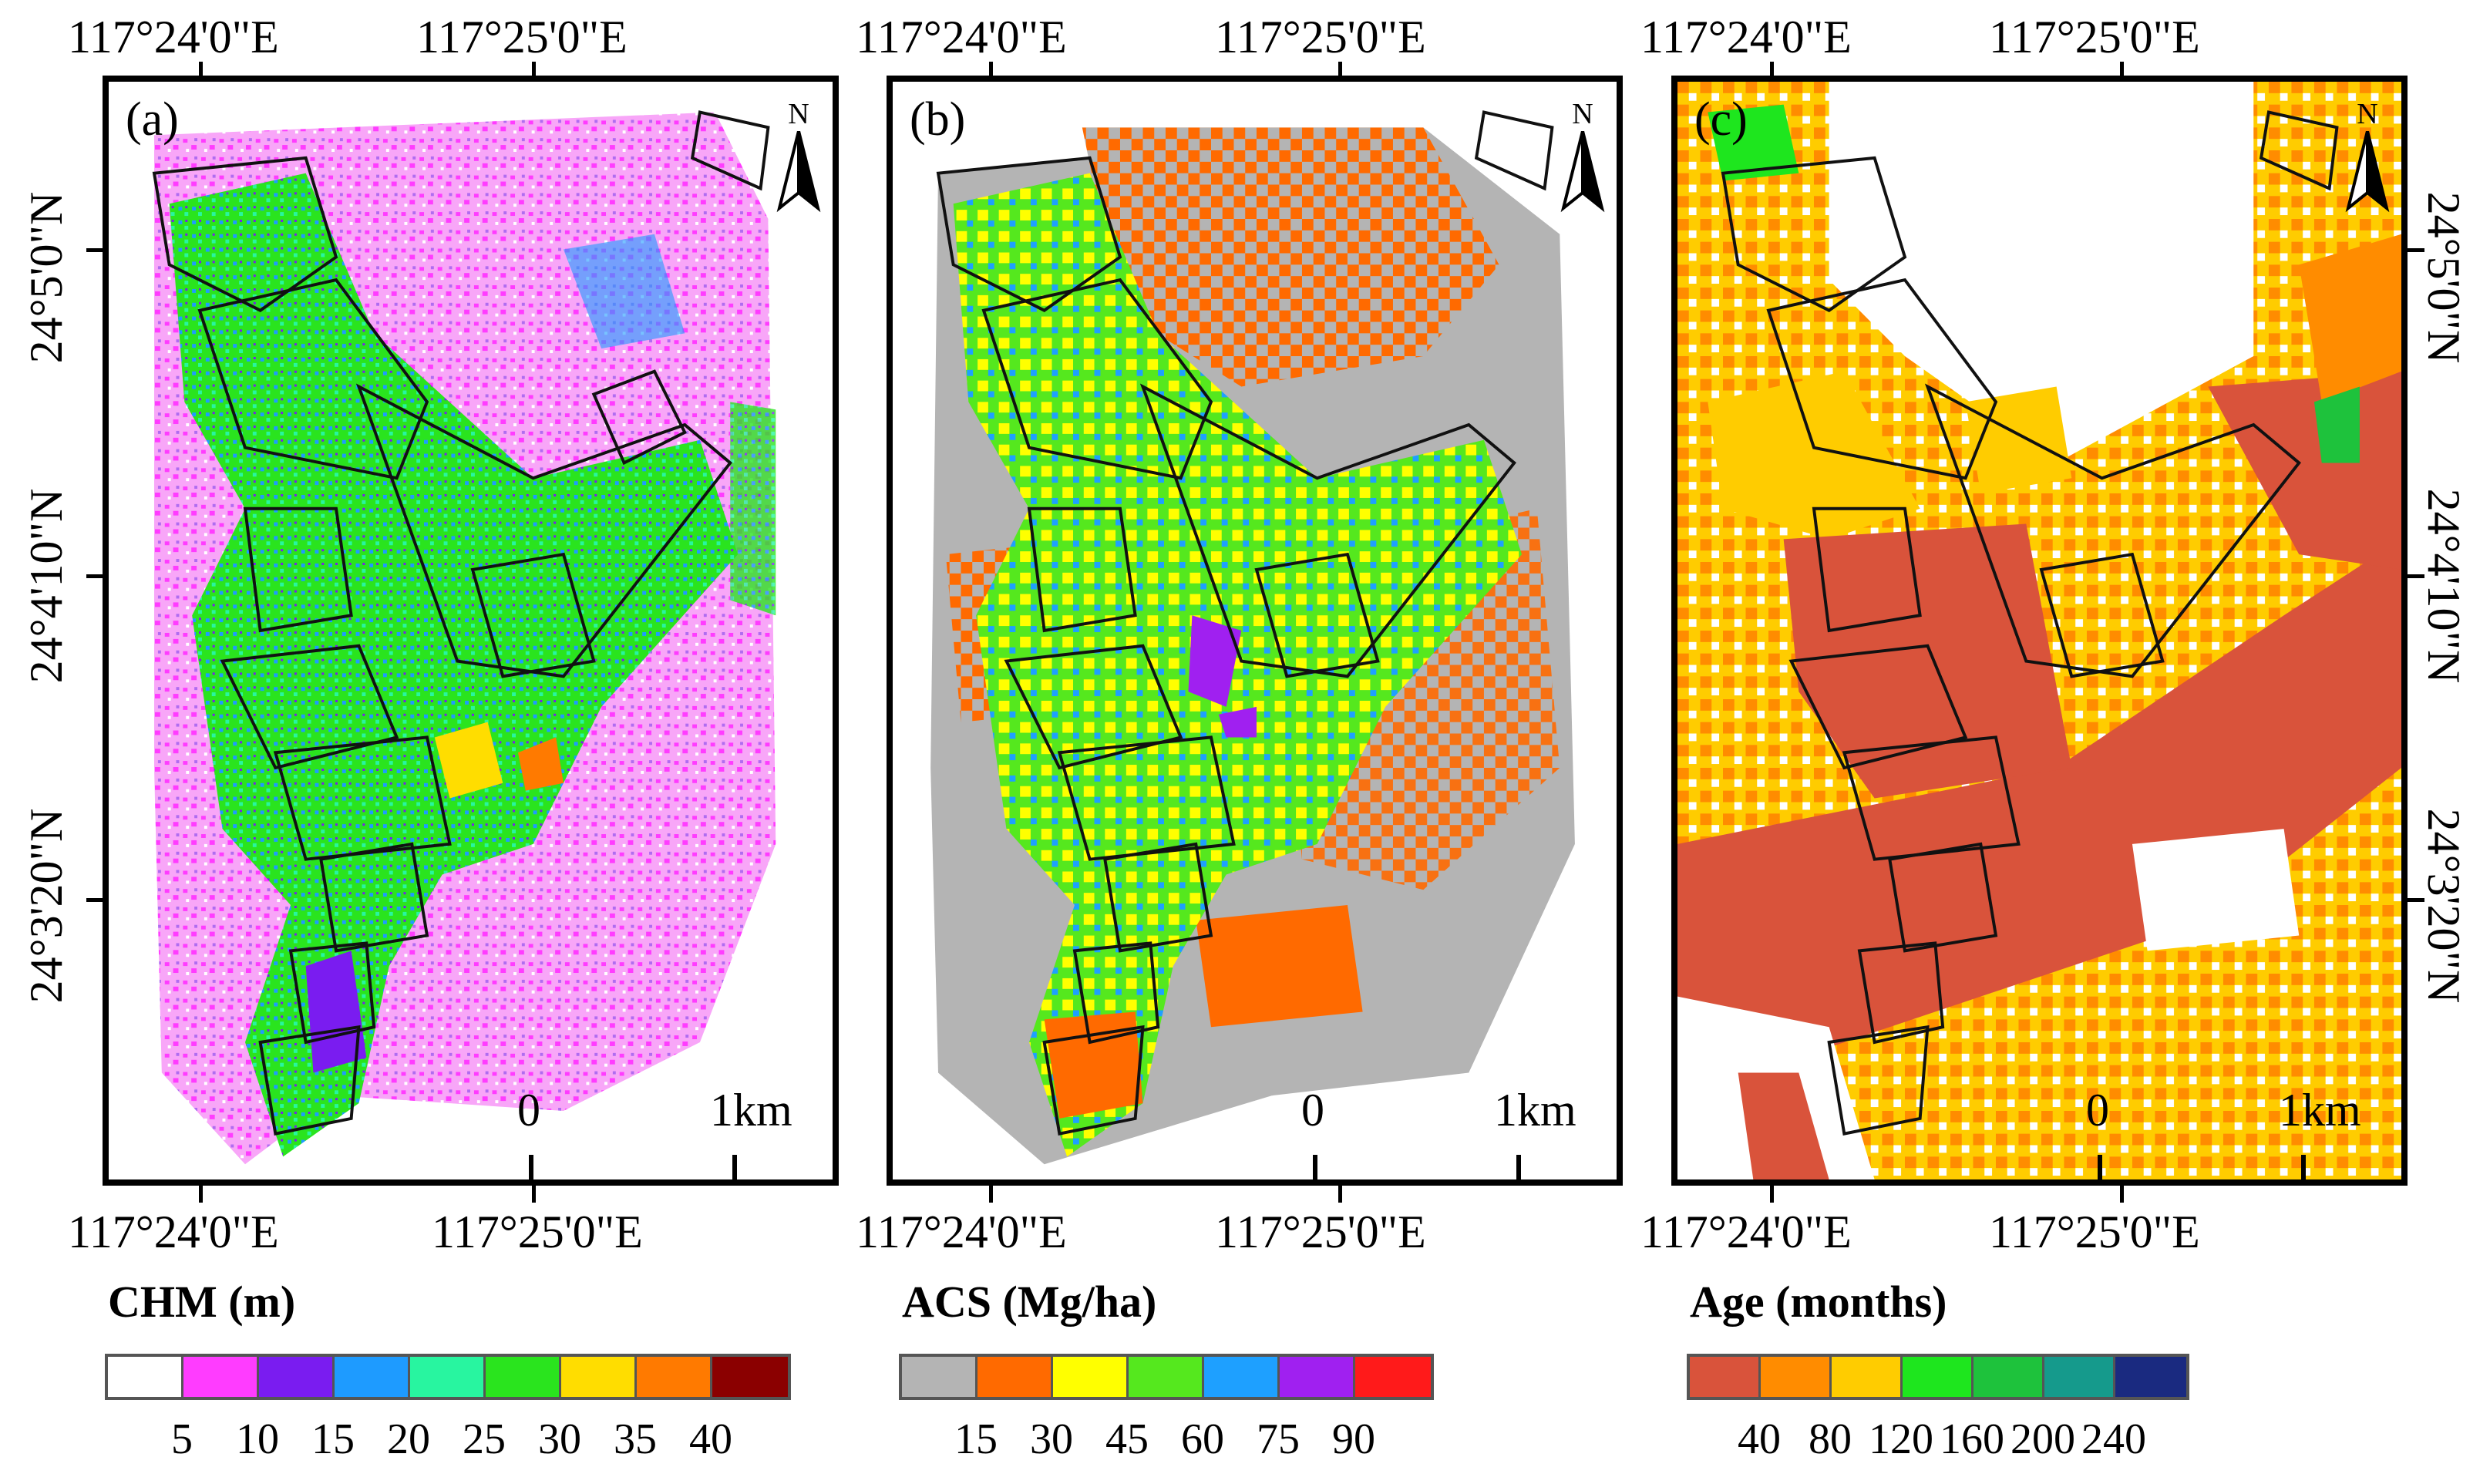 The width and height of the screenshot is (2490, 1484). What do you see at coordinates (537, 1231) in the screenshot?
I see `bottom-lon-label-a2: 117°25'0"E` at bounding box center [537, 1231].